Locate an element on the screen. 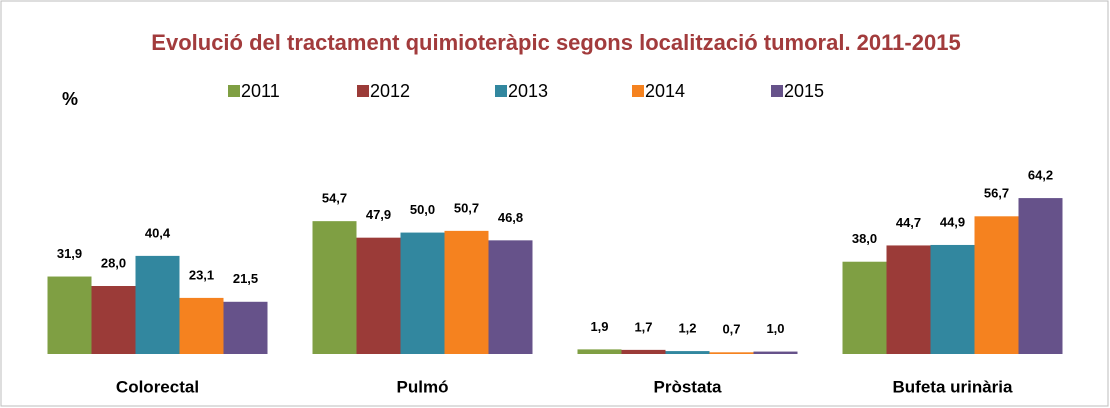 The image size is (1110, 408). x-tick-label: Colorectal is located at coordinates (157, 386).